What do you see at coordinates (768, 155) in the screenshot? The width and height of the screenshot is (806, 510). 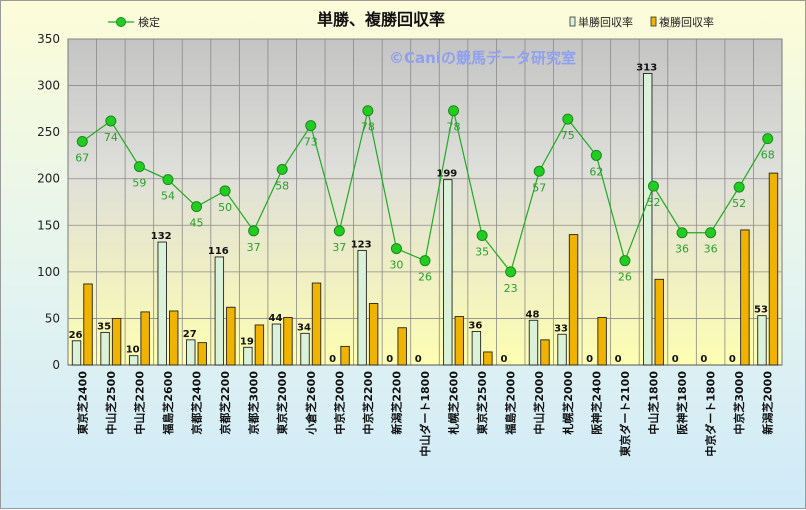 I see `kentei-point-label: 68` at bounding box center [768, 155].